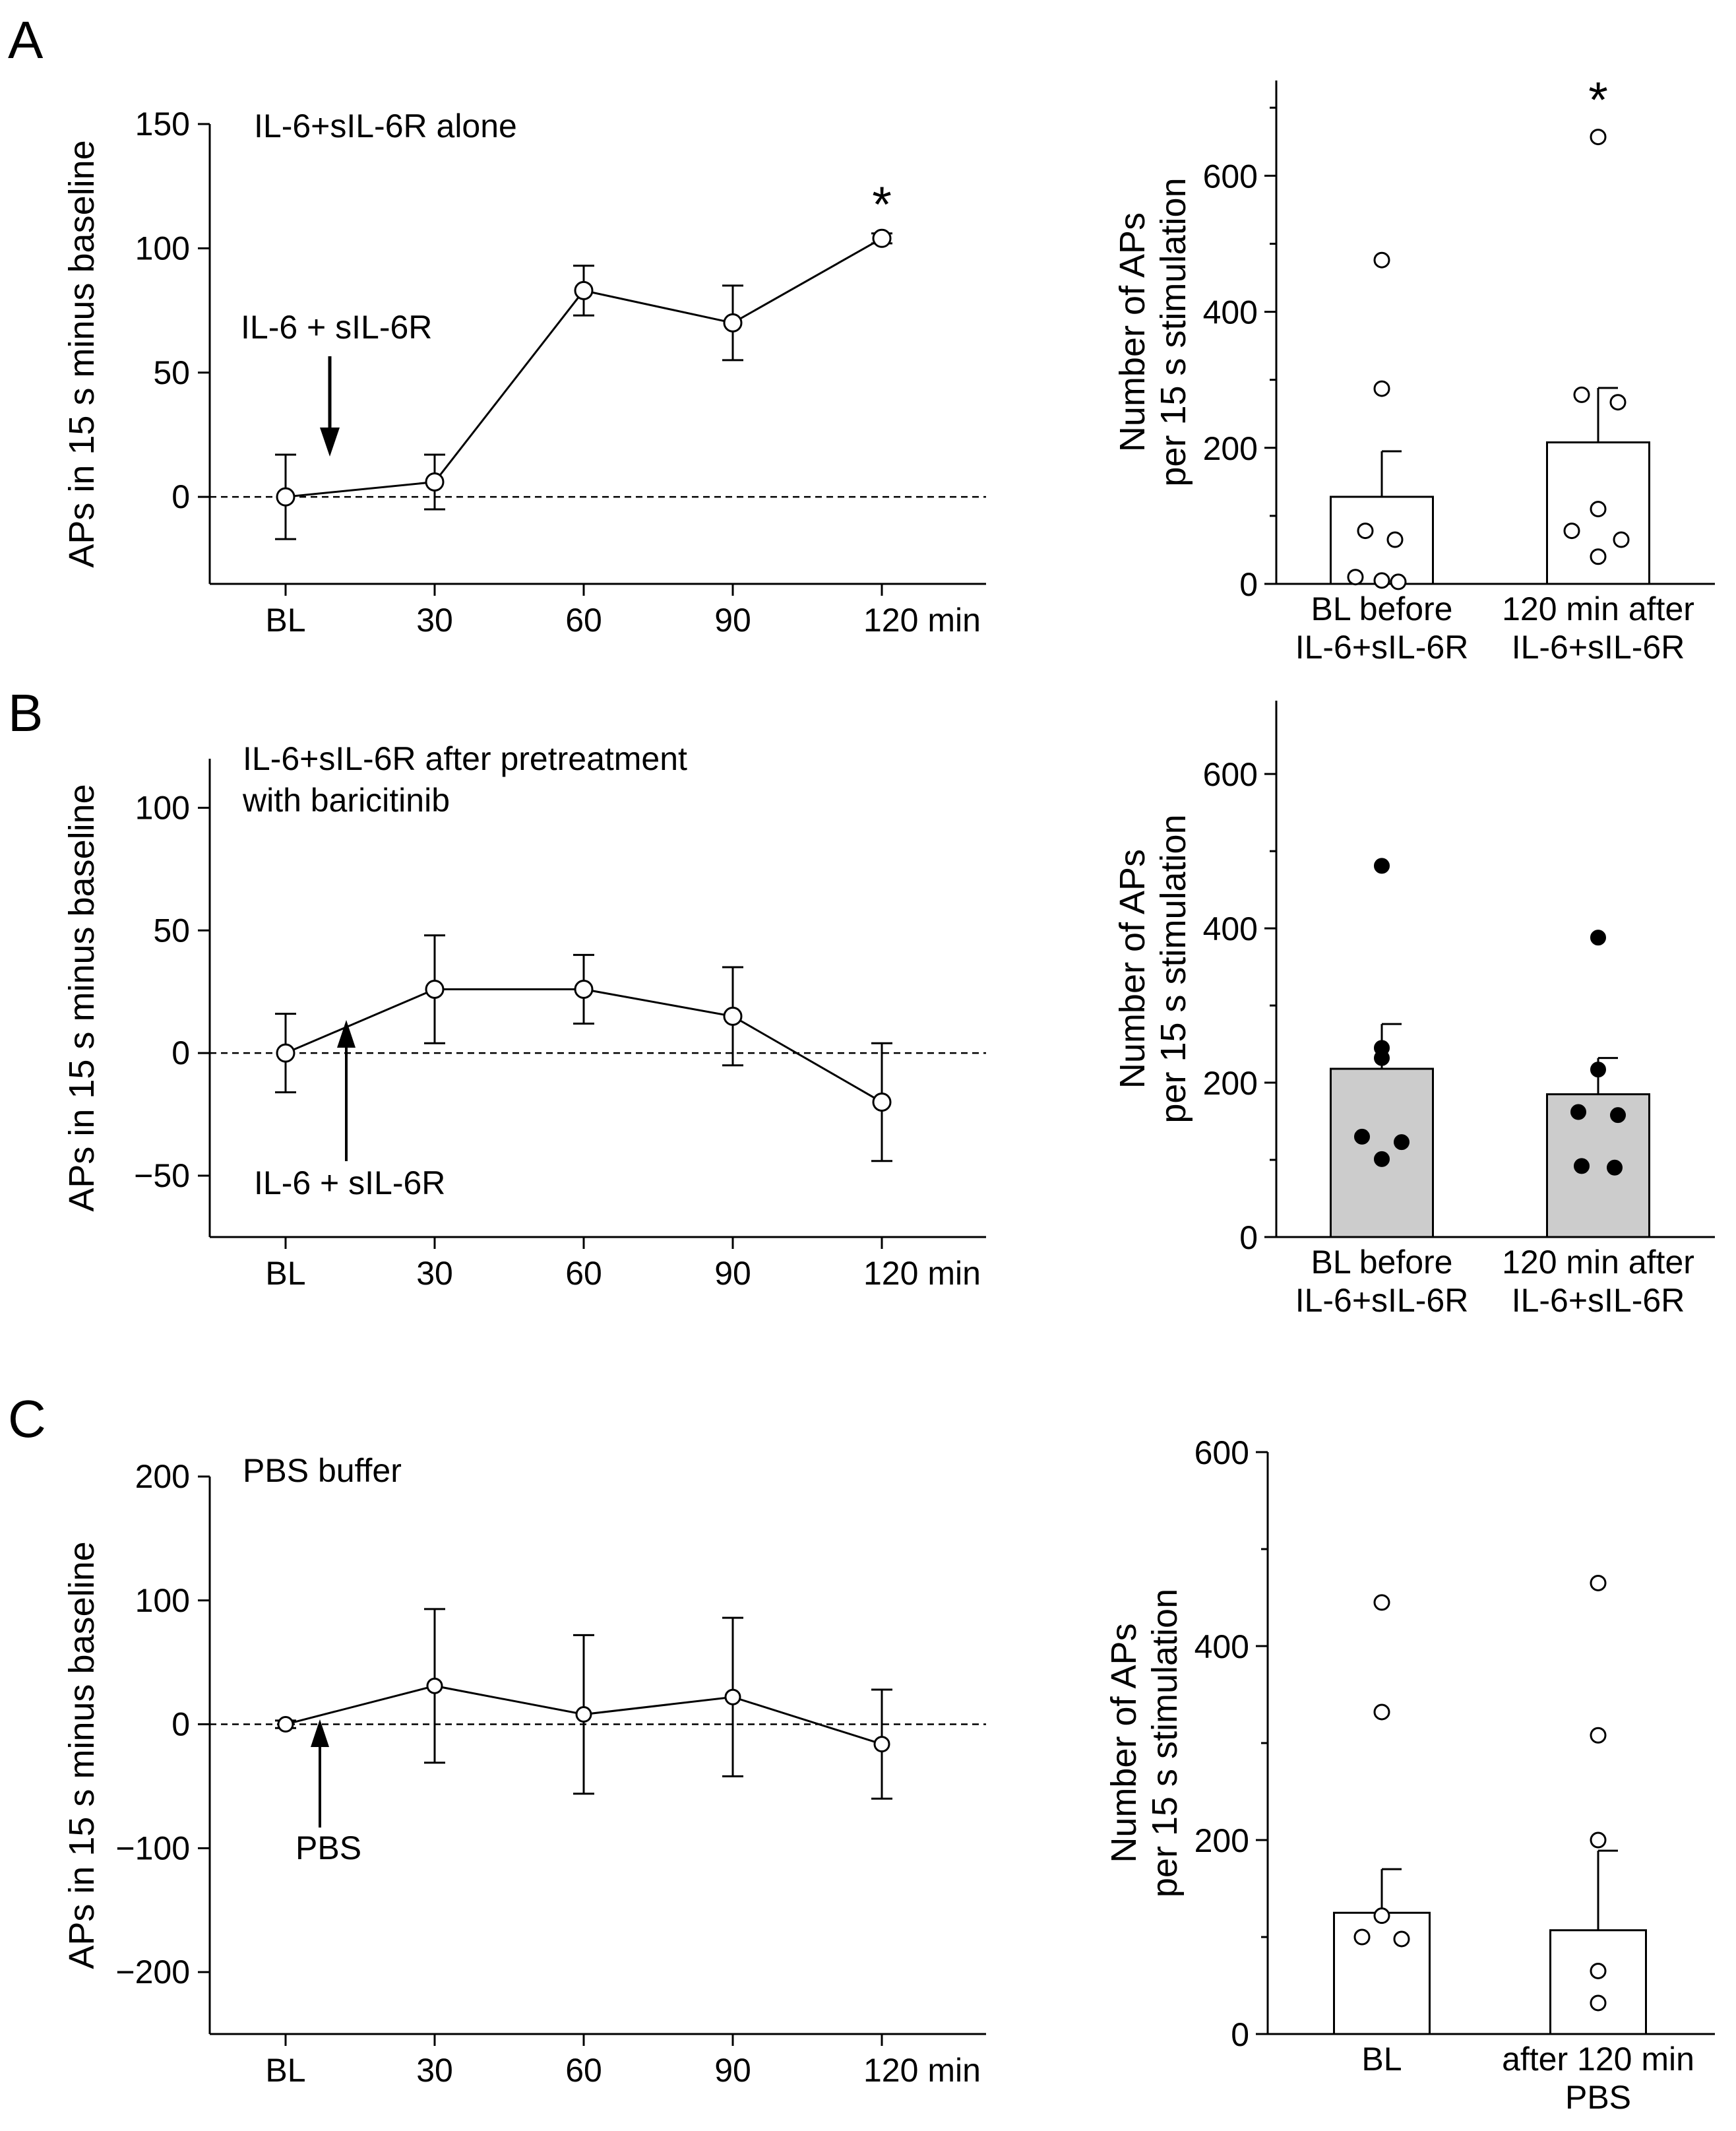 This screenshot has width=1736, height=2131. I want to click on panel-letter-b: B, so click(25, 713).